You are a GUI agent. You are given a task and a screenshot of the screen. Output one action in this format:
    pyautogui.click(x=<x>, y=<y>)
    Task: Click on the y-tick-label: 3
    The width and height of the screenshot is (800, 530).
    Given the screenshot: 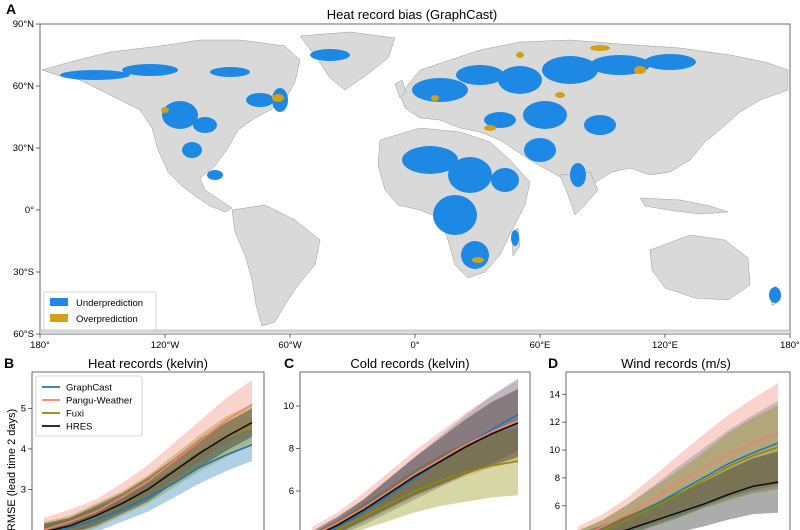 What is the action you would take?
    pyautogui.click(x=23, y=489)
    